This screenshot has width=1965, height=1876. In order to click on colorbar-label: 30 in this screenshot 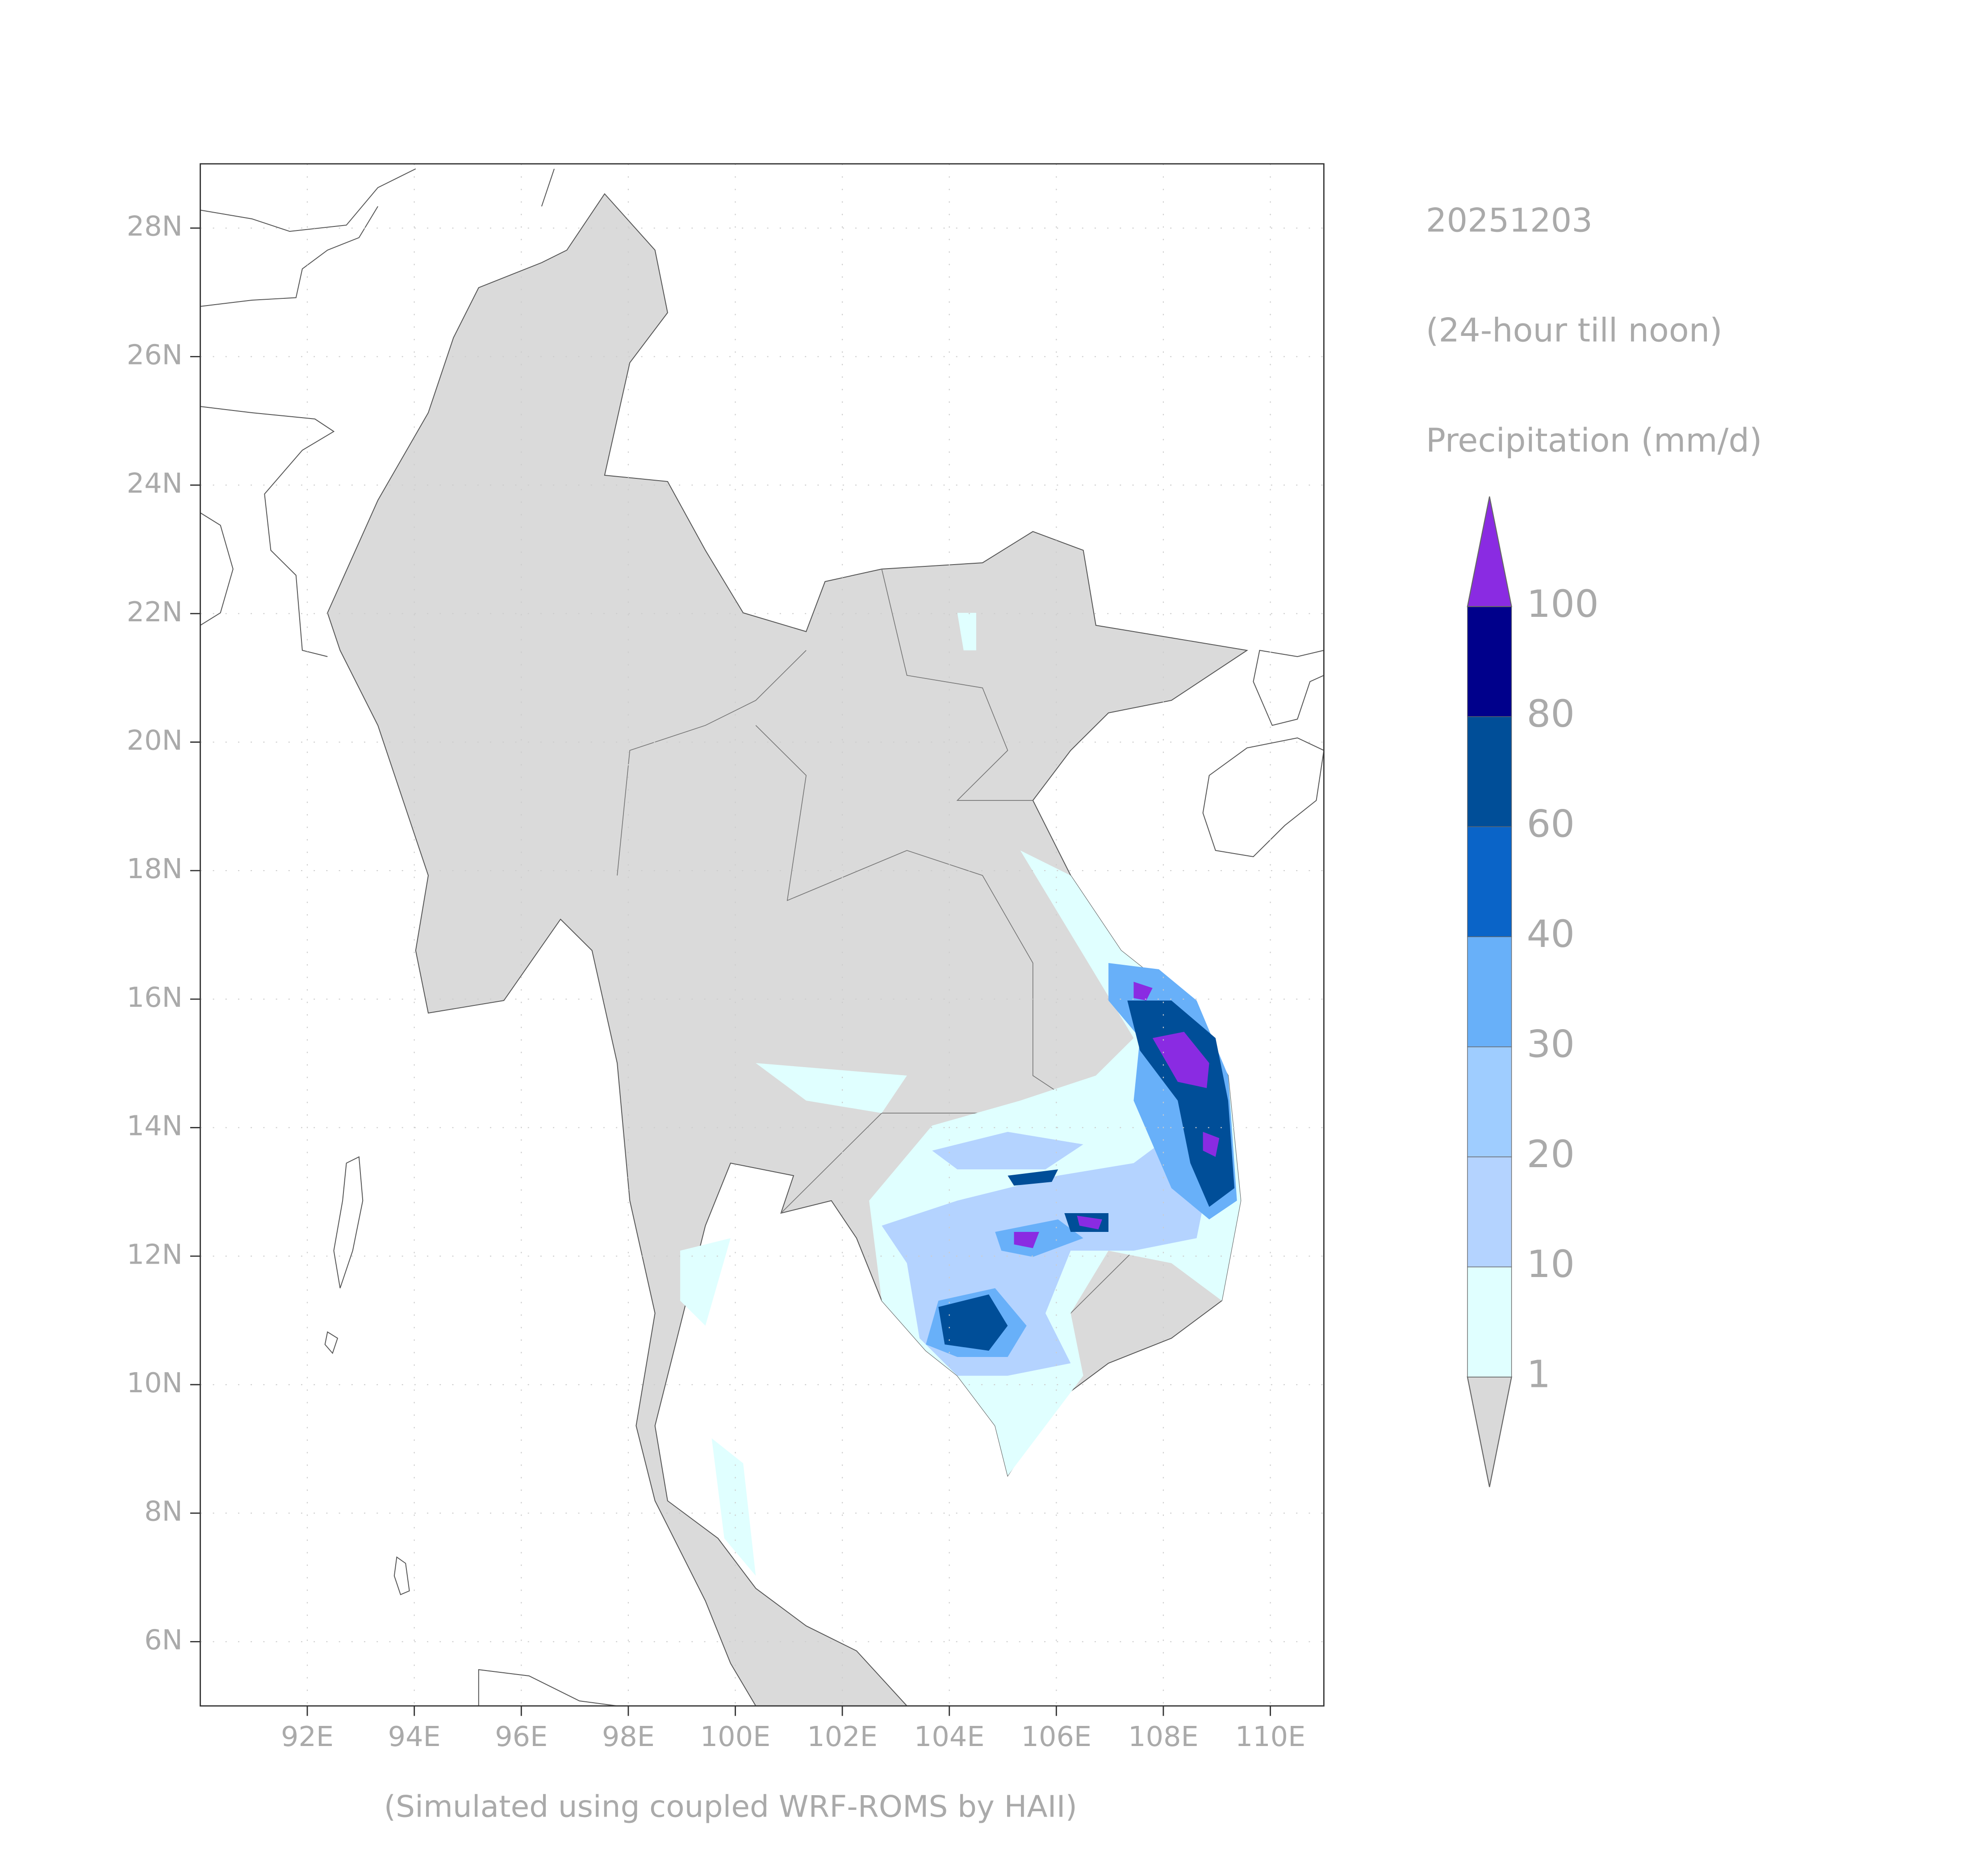, I will do `click(1550, 1044)`.